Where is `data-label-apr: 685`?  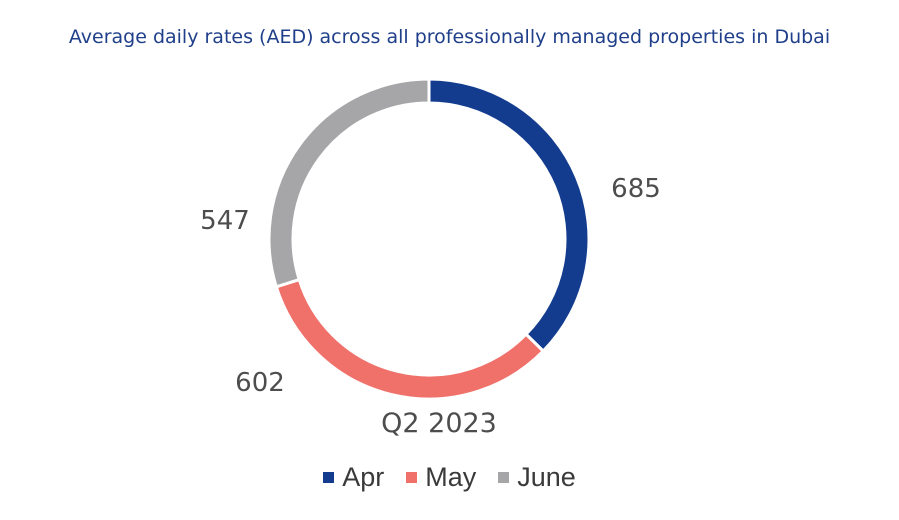
data-label-apr: 685 is located at coordinates (636, 189).